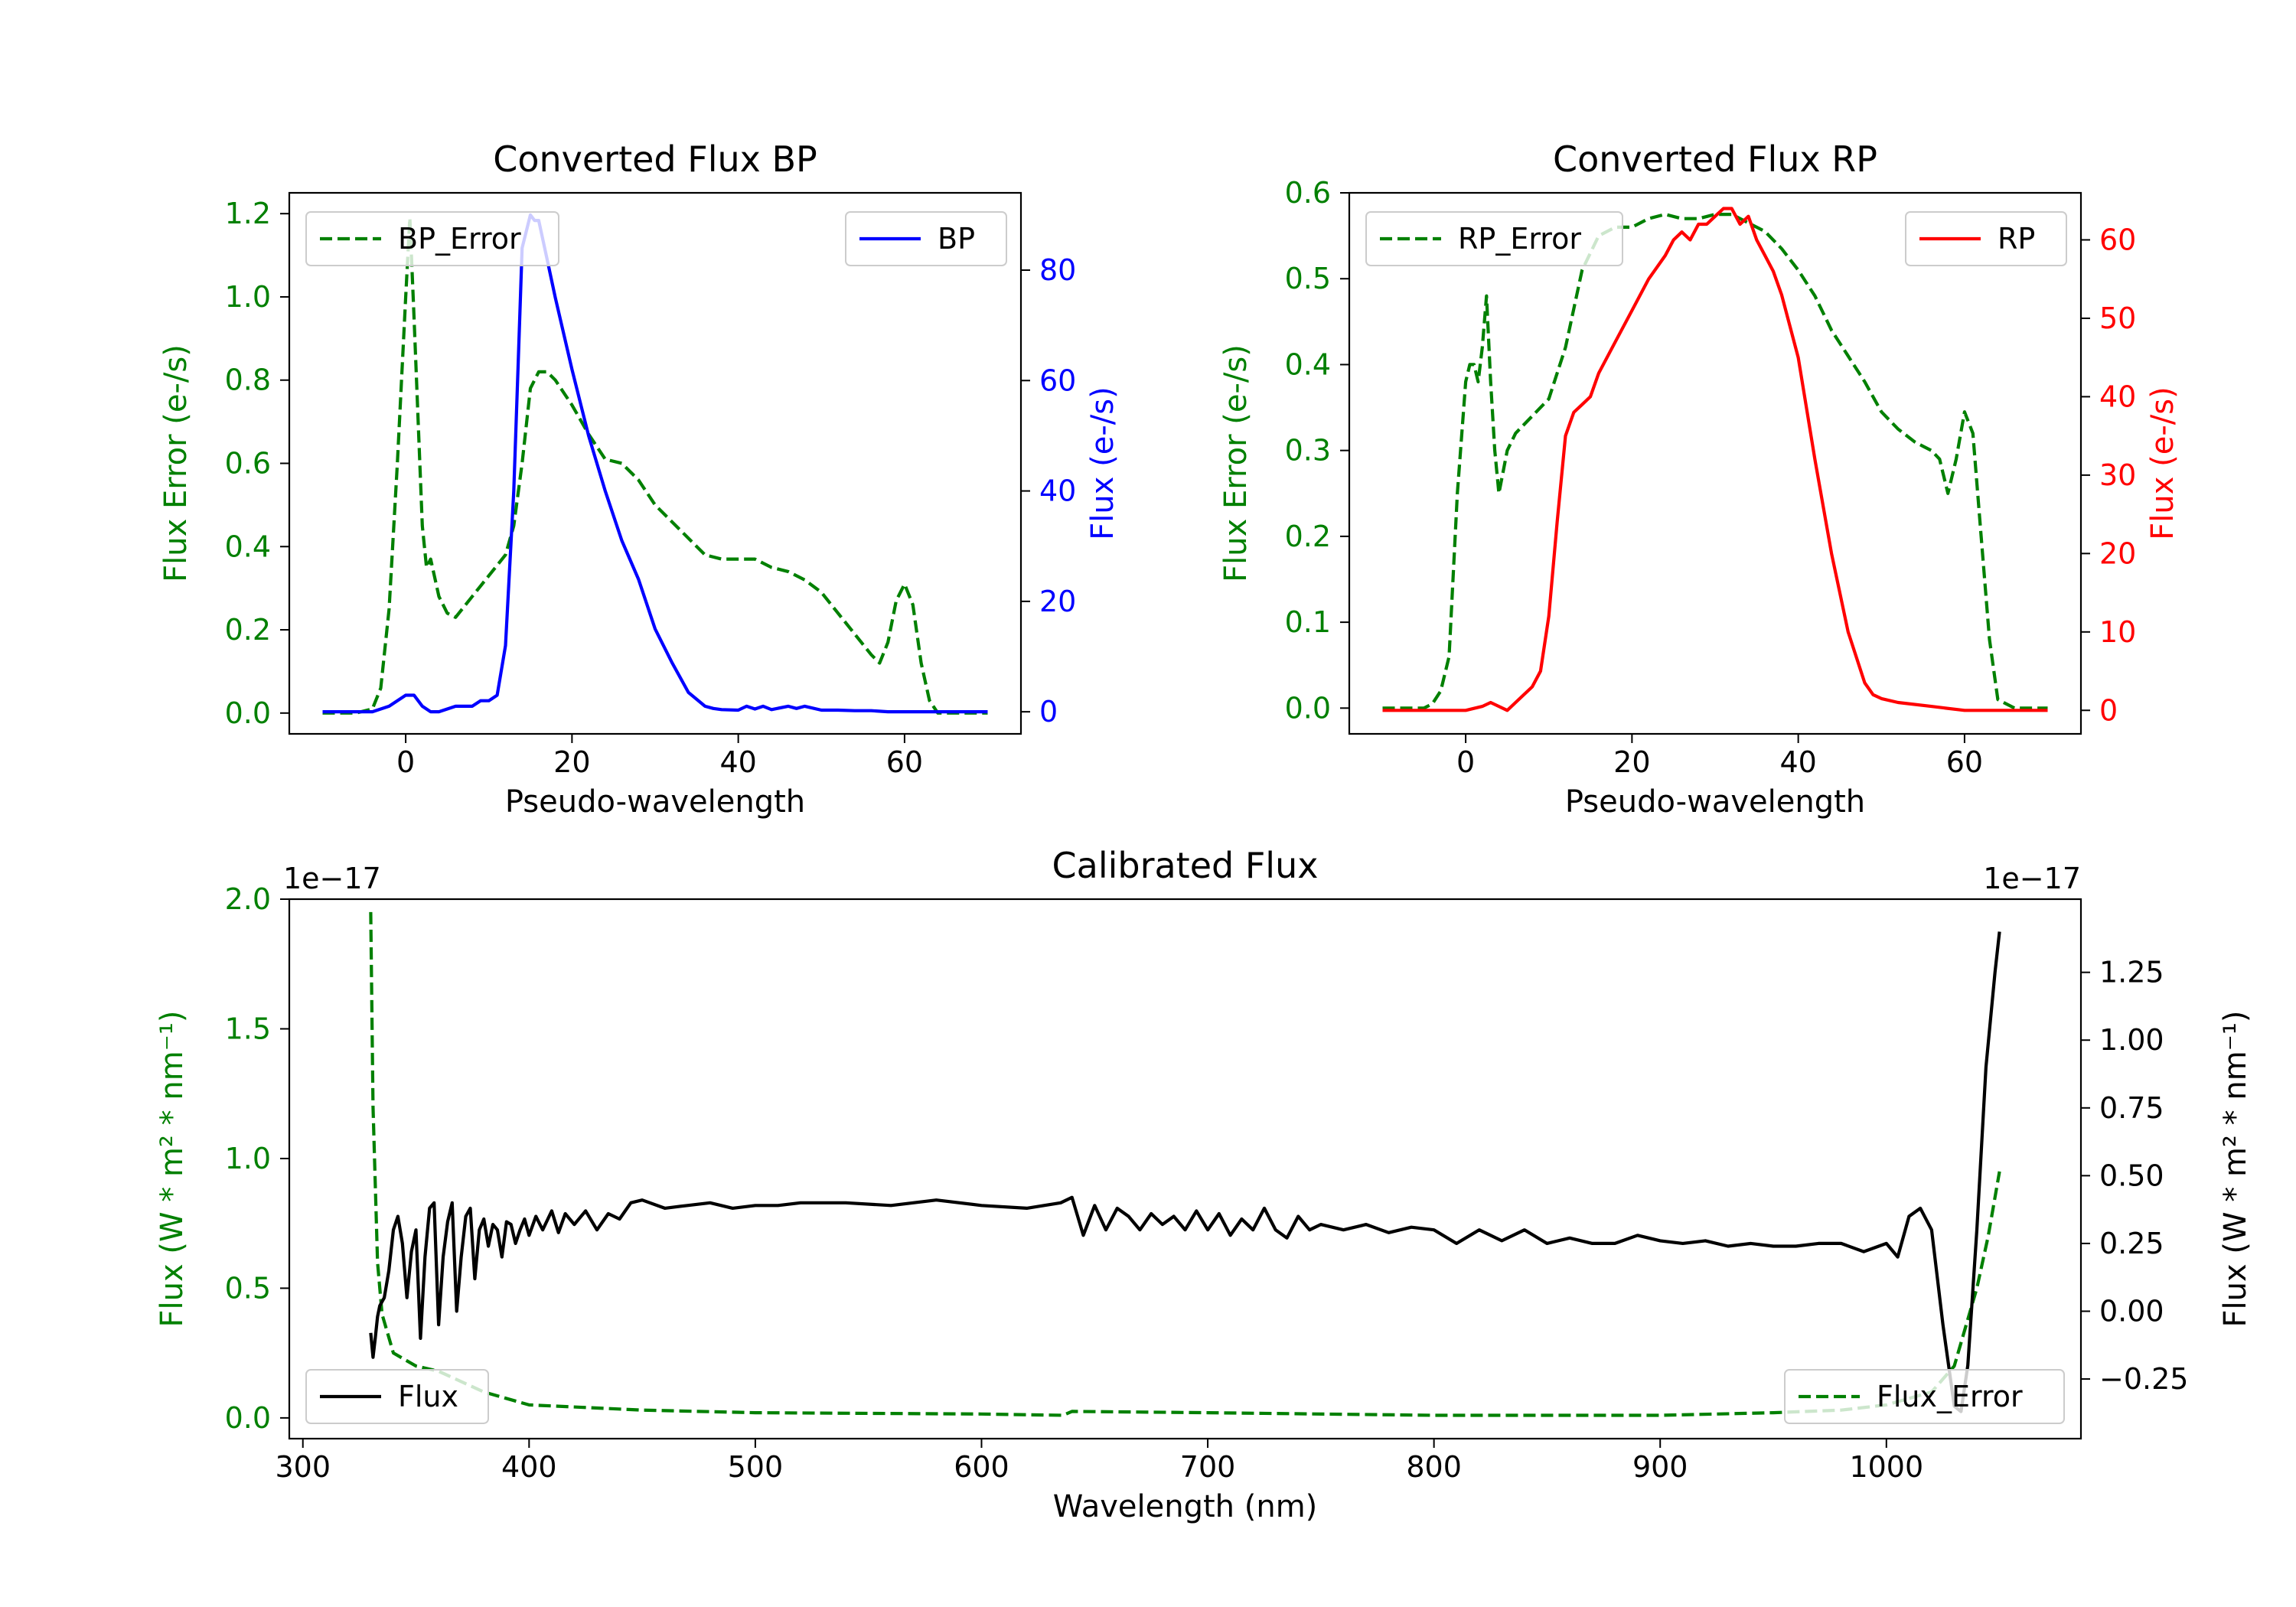 Image resolution: width=2296 pixels, height=1607 pixels. Describe the element at coordinates (2131, 1311) in the screenshot. I see `y-right-tick-label: 0.00` at that location.